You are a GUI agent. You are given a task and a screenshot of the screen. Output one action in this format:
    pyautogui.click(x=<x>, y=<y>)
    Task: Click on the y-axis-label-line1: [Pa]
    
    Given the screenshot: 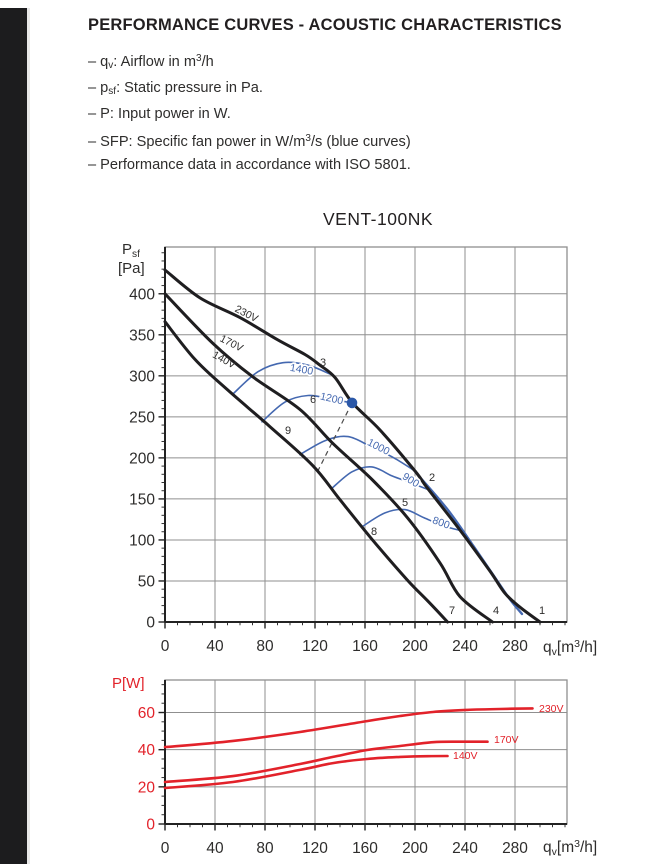 What is the action you would take?
    pyautogui.click(x=131, y=268)
    